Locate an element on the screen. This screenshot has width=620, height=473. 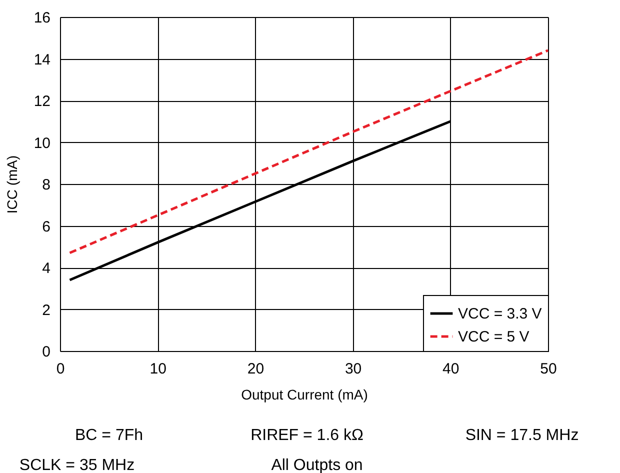
x-tick-label: 20 is located at coordinates (255, 369).